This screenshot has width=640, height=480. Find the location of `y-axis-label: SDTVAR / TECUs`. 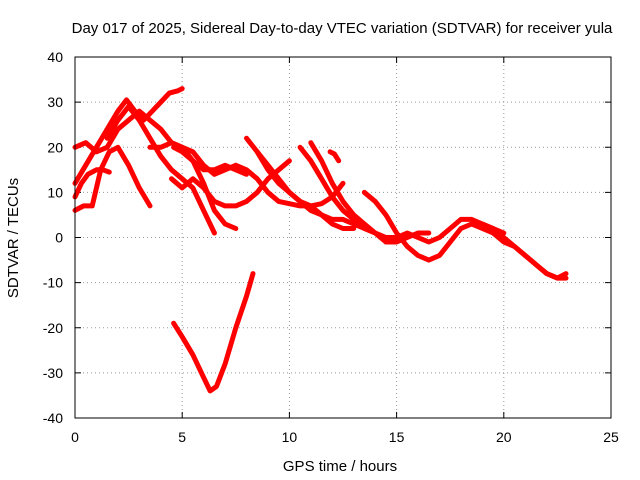

y-axis-label: SDTVAR / TECUs is located at coordinates (13, 238).